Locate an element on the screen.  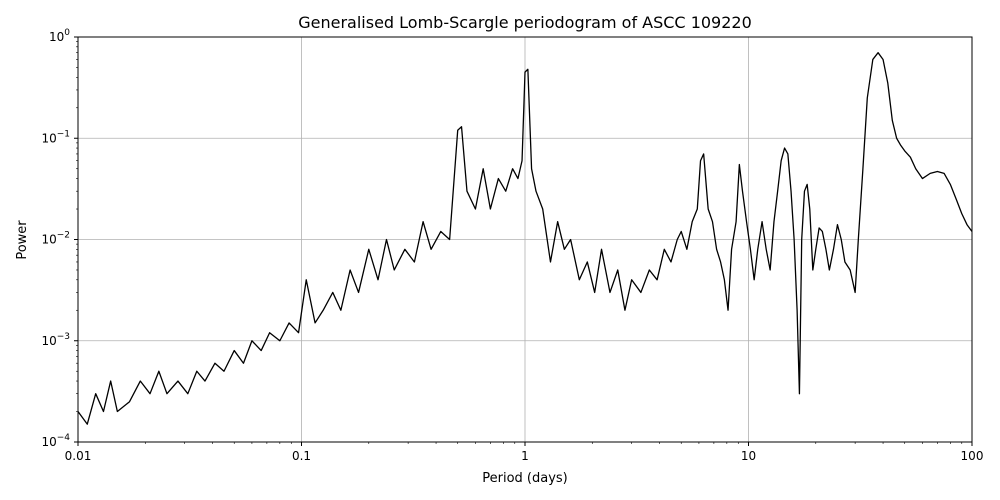
x-axis-ticks: 0.01 0.1 1 10 100 is located at coordinates (524, 452).